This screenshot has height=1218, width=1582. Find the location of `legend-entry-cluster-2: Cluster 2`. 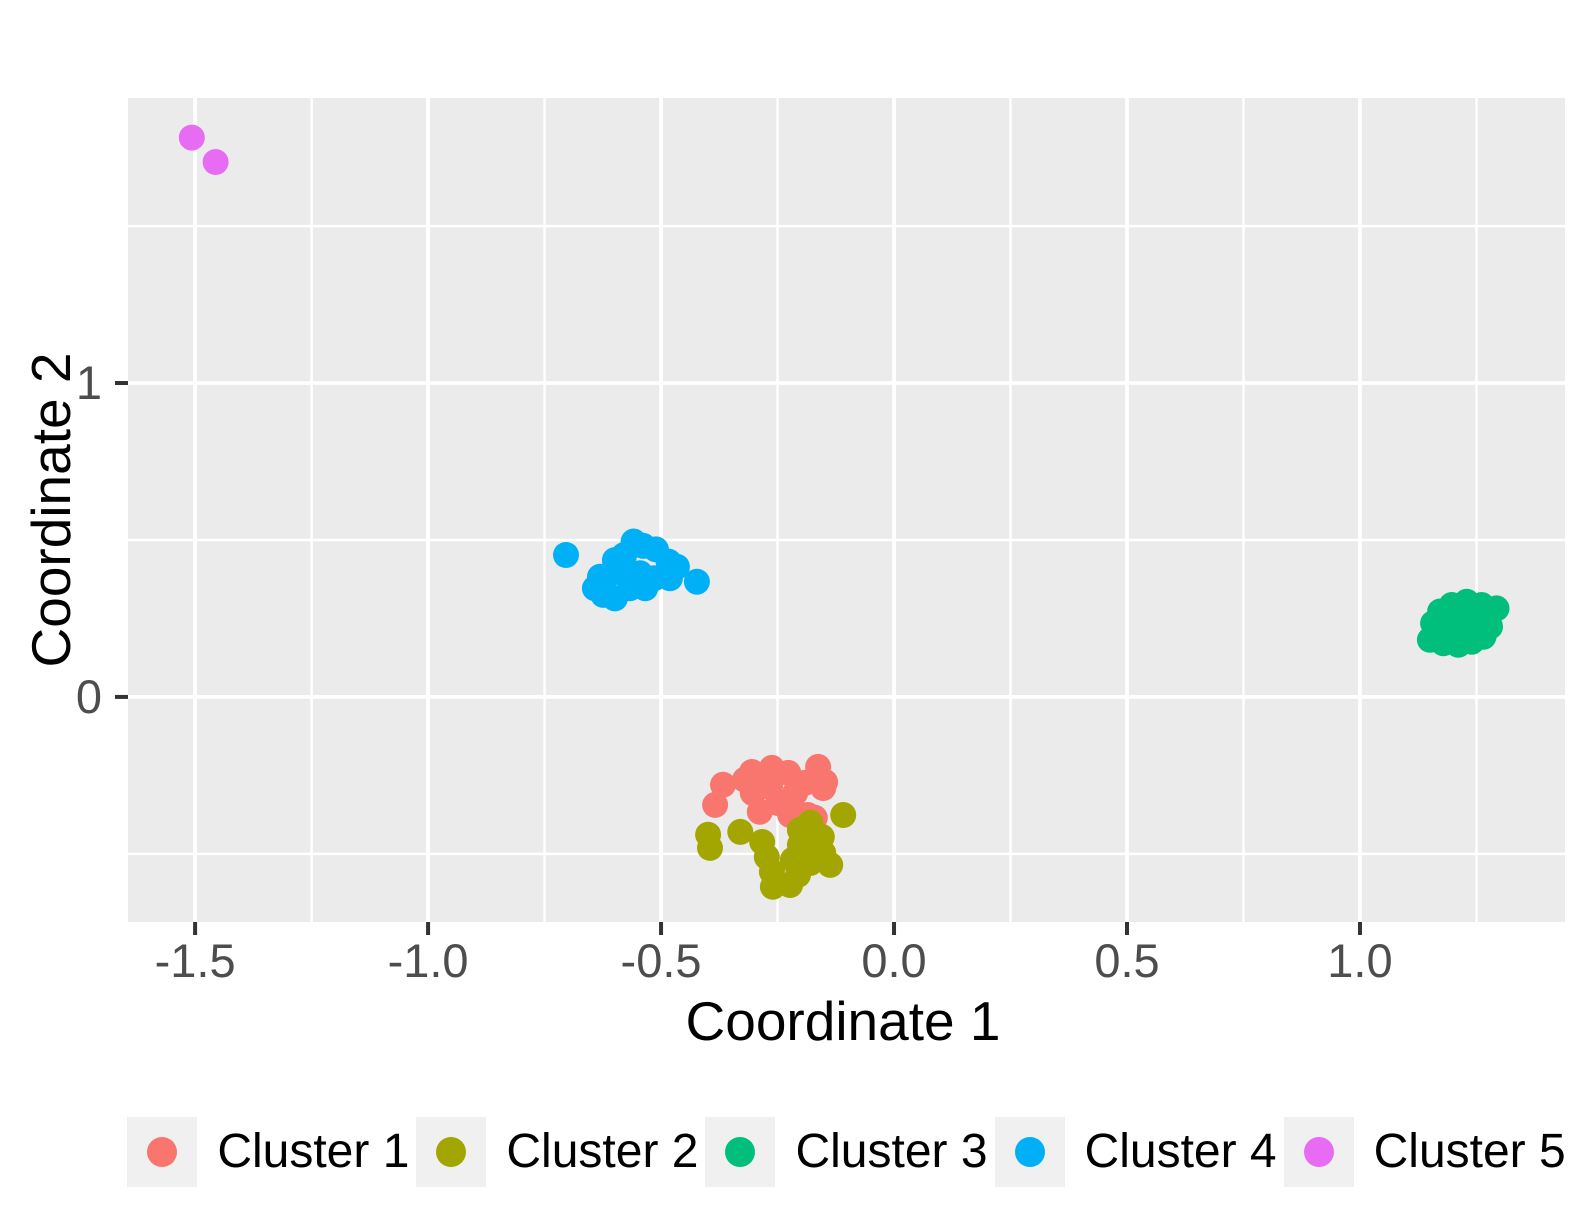

legend-entry-cluster-2: Cluster 2 is located at coordinates (557, 1152).